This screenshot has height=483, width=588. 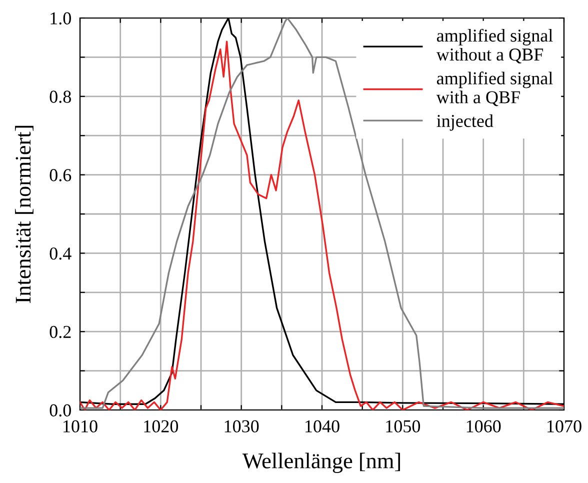 I want to click on x-tick-label: 1050, so click(x=403, y=426).